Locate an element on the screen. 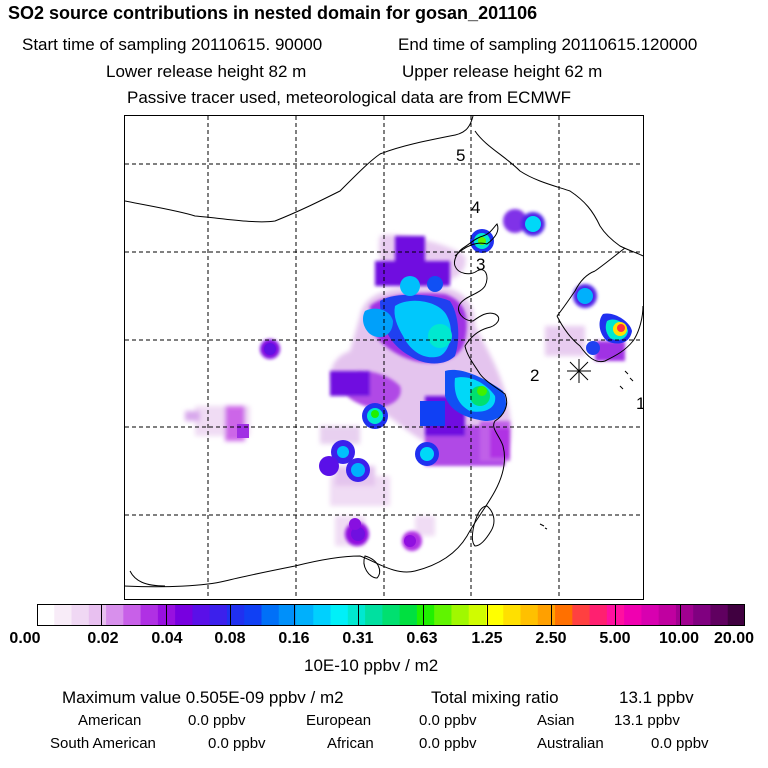 Image resolution: width=768 pixels, height=768 pixels. australian-value: 0.0 ppbv is located at coordinates (680, 743).